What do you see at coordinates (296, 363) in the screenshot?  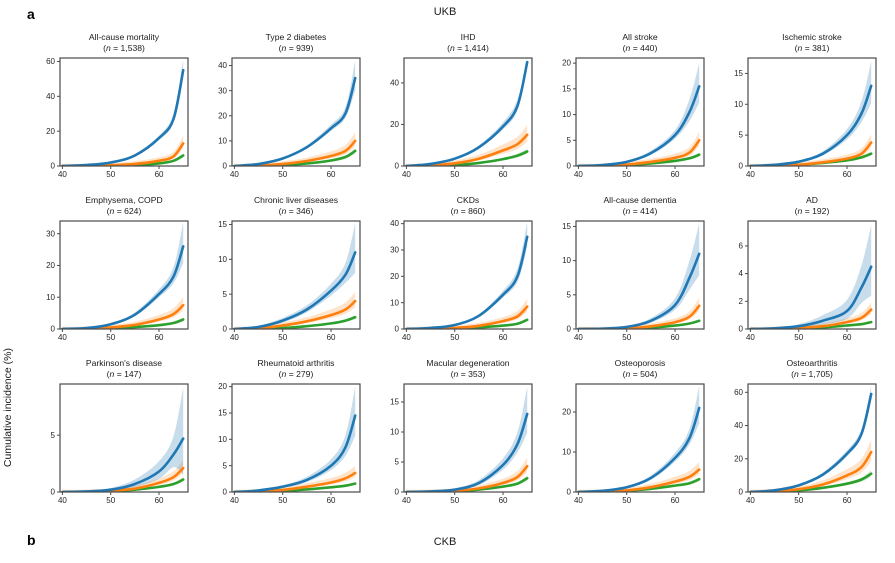 I see `subplot-disease-name: Rheumatoid arthritis` at bounding box center [296, 363].